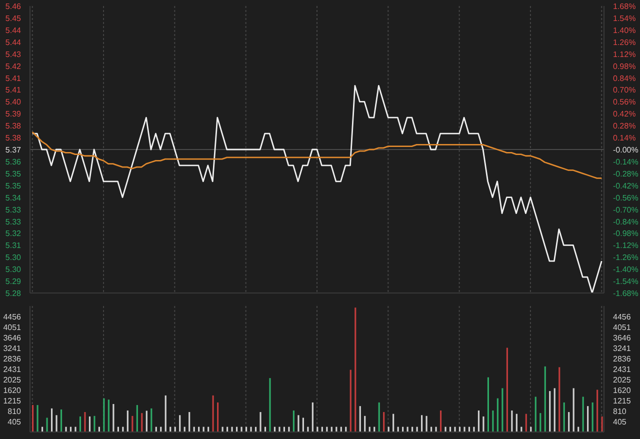 This screenshot has width=640, height=439. Describe the element at coordinates (13, 6) in the screenshot. I see `y-tick-label: 5.46` at that location.